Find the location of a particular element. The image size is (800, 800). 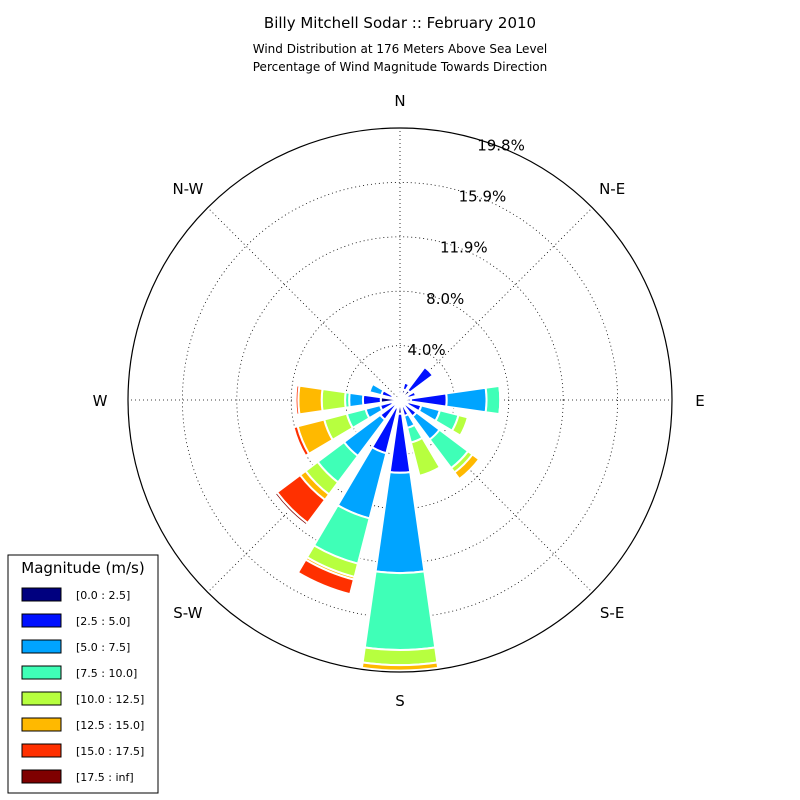

sector-bar-202.5-bin-6 is located at coordinates (326, 577).